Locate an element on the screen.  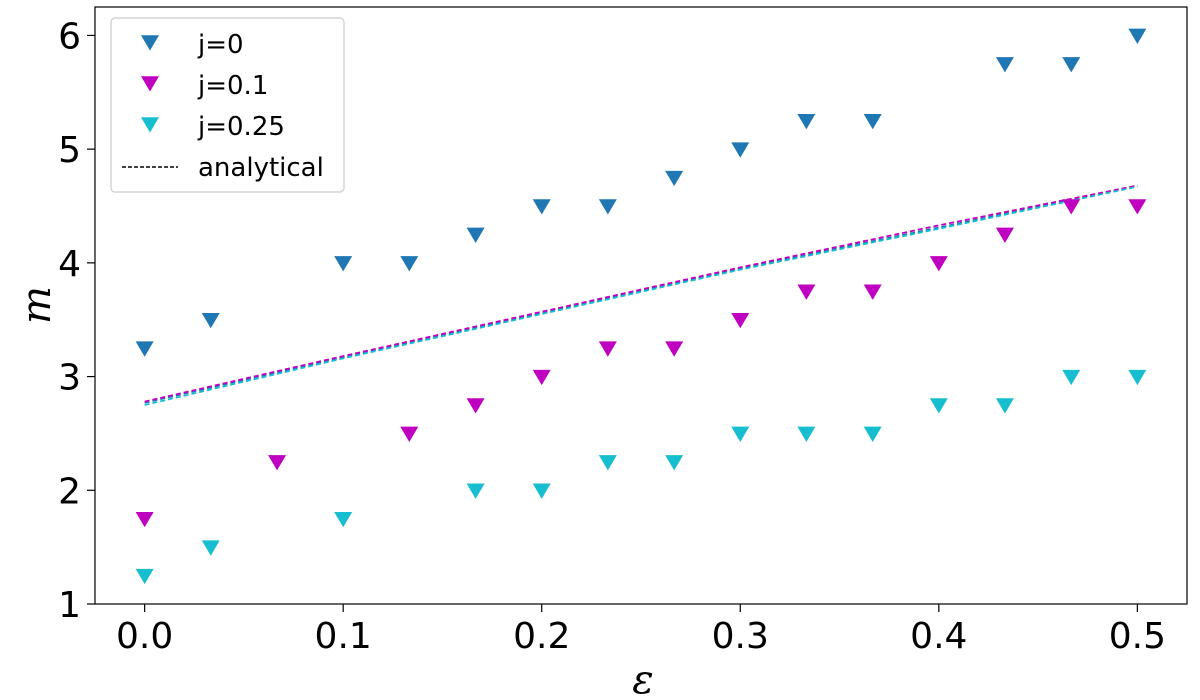
y-tick-label: 6 is located at coordinates (69, 36).